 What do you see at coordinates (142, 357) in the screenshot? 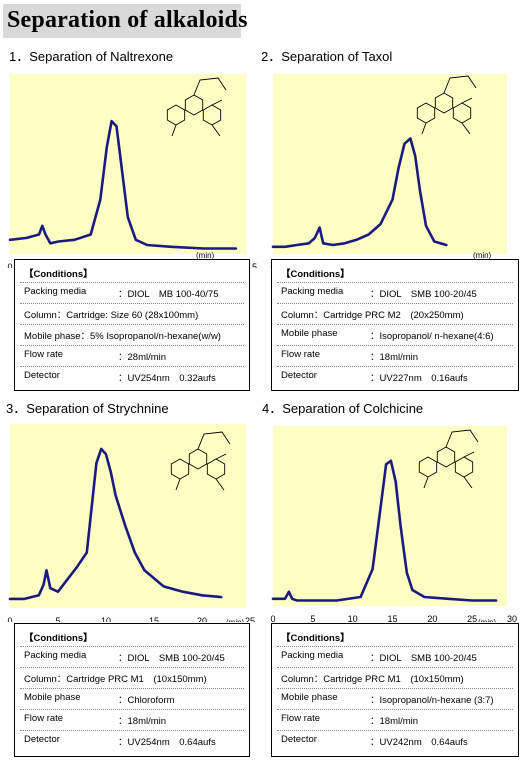
I see `condition-value: ：28ml/min` at bounding box center [142, 357].